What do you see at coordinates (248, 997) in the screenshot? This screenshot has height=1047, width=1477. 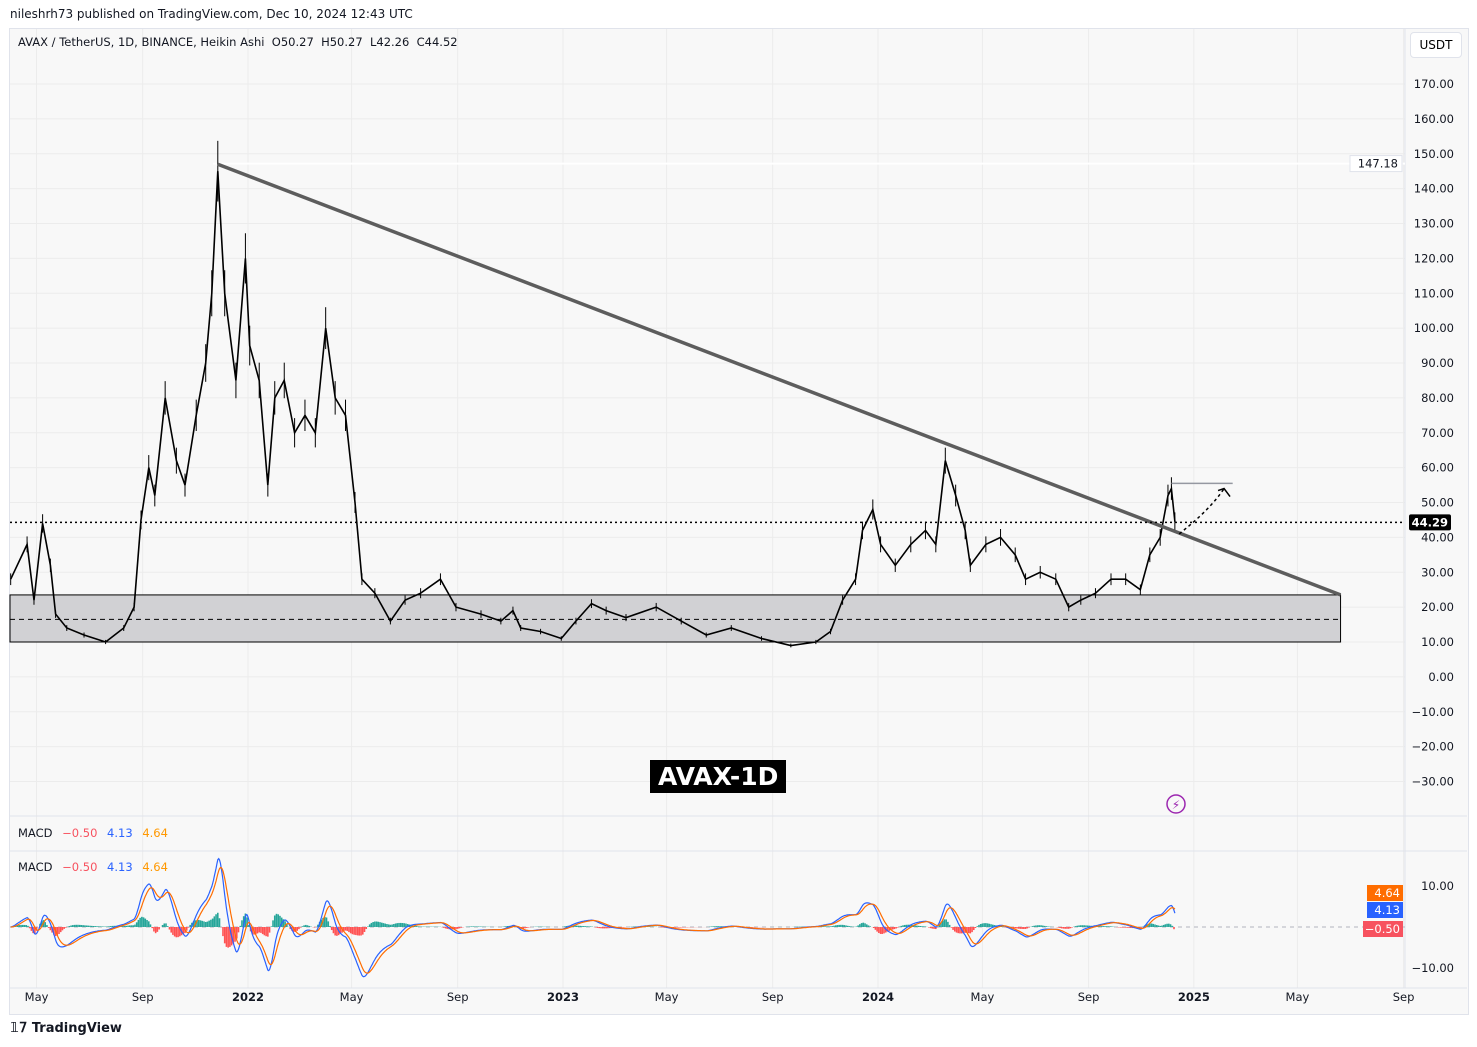 I see `time-axis-label: 2022` at bounding box center [248, 997].